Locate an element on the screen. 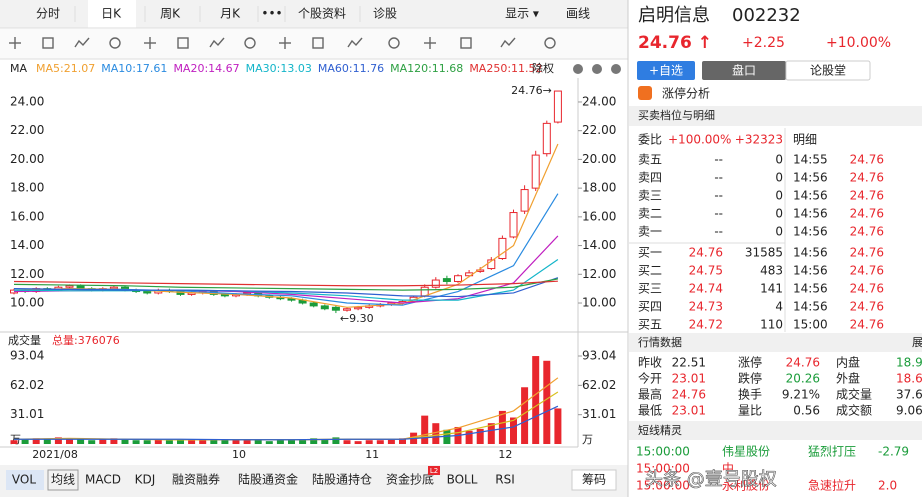 The image size is (922, 497). legend-entry: MA10:17.61 is located at coordinates (134, 68).